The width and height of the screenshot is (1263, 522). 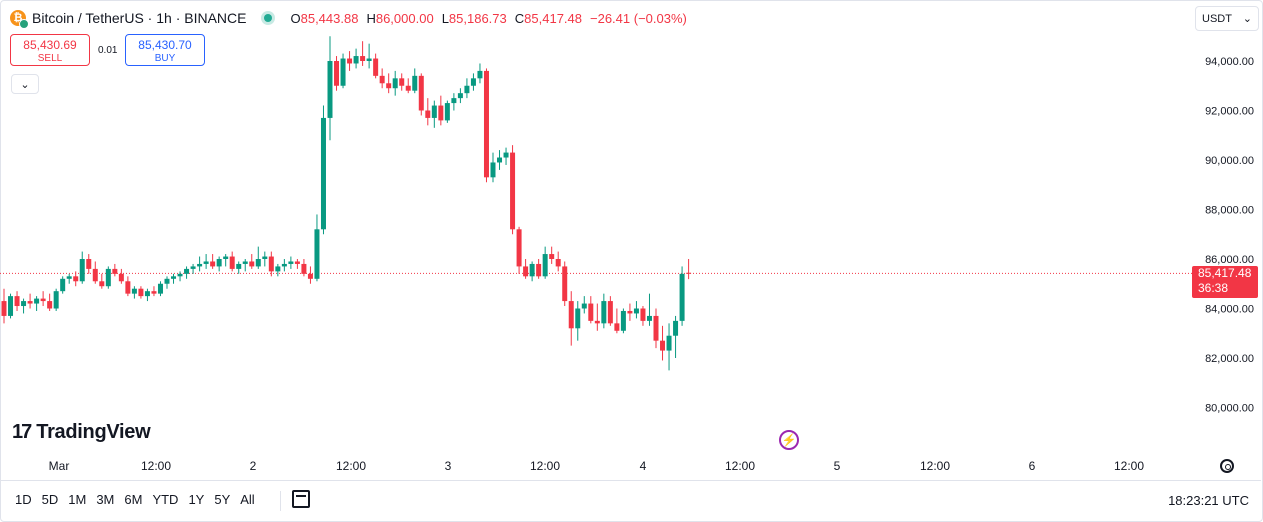 What do you see at coordinates (1208, 500) in the screenshot?
I see `utc-clock: 18:23:21 UTC` at bounding box center [1208, 500].